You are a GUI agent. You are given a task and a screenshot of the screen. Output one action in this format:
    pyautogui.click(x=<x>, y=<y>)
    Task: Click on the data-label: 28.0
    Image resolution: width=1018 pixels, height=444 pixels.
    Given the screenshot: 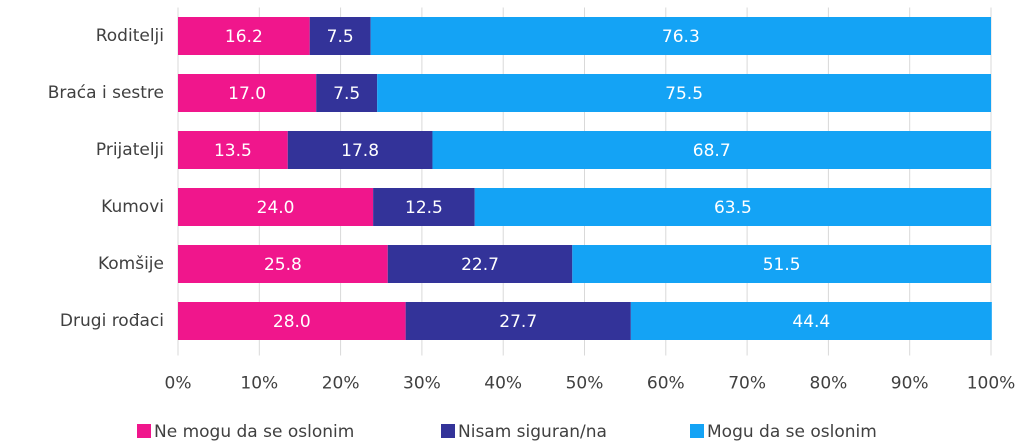 What is the action you would take?
    pyautogui.click(x=292, y=322)
    